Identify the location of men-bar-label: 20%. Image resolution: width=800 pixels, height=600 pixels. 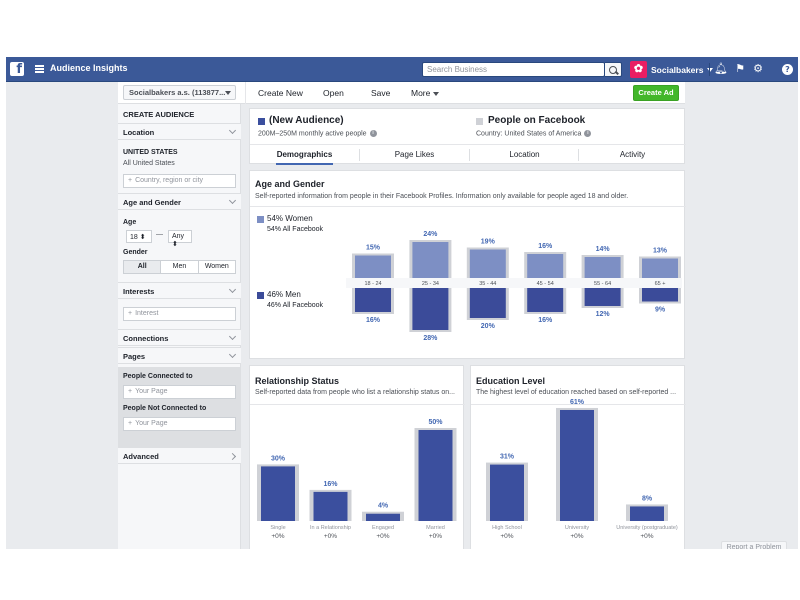
(488, 326).